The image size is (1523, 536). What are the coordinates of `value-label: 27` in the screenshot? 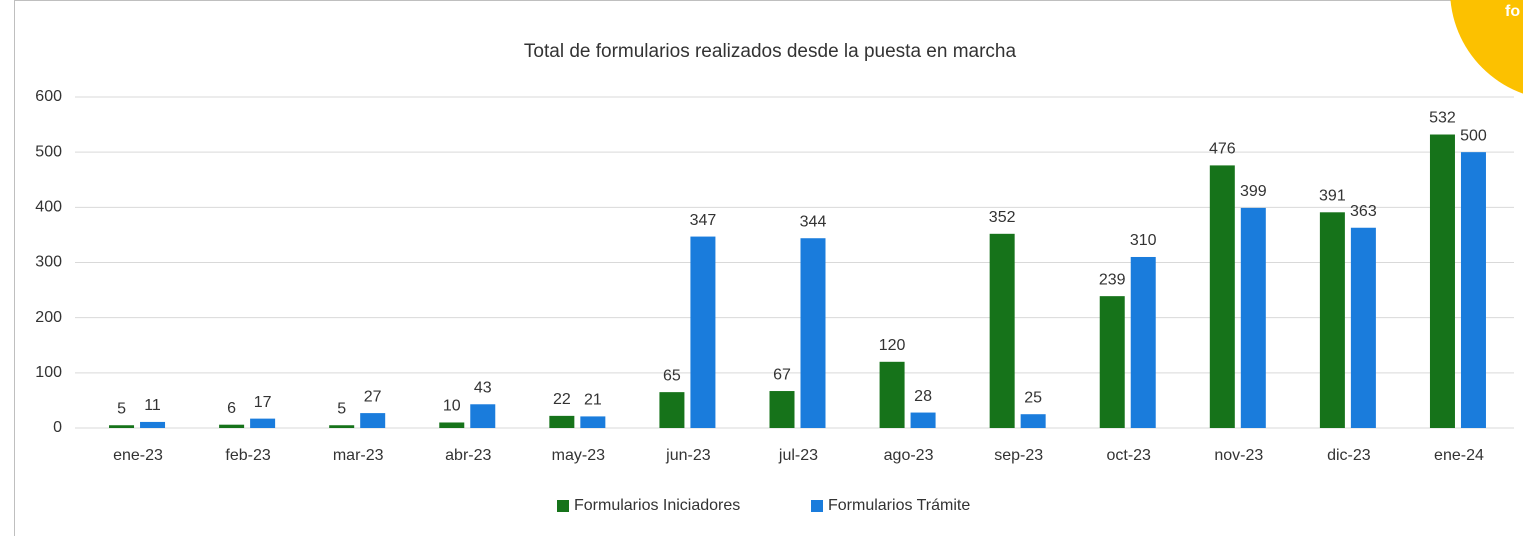 It's located at (373, 396).